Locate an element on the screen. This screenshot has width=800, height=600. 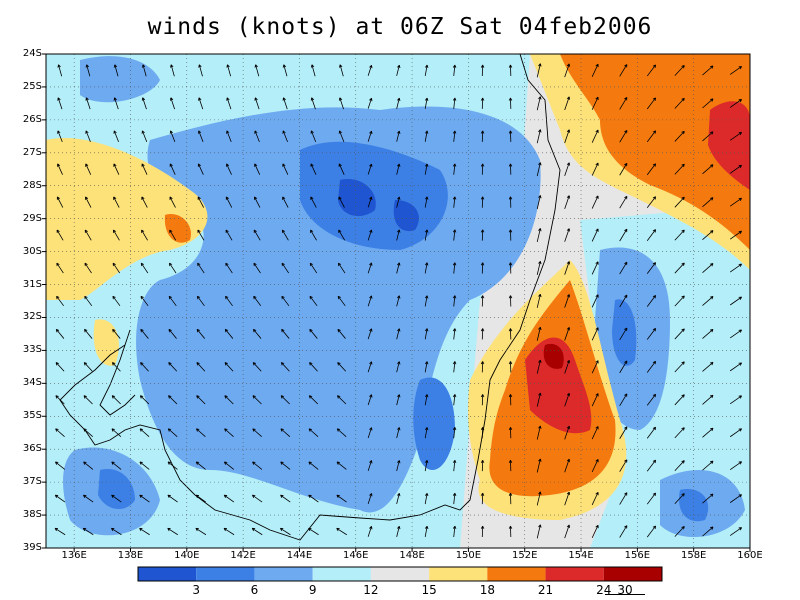
lat-label: 33S is located at coordinates (32, 350).